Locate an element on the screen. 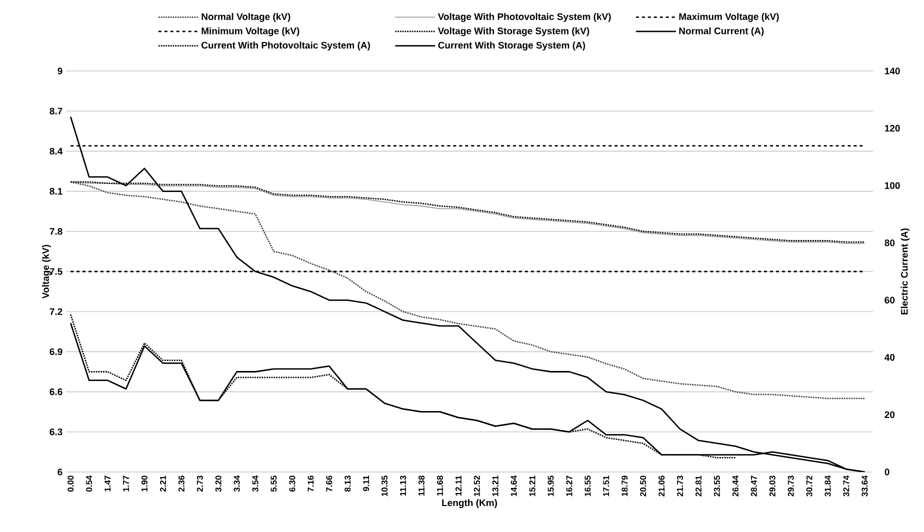 Image resolution: width=924 pixels, height=532 pixels. y2-axis-title: Electric Current (A) is located at coordinates (905, 271).